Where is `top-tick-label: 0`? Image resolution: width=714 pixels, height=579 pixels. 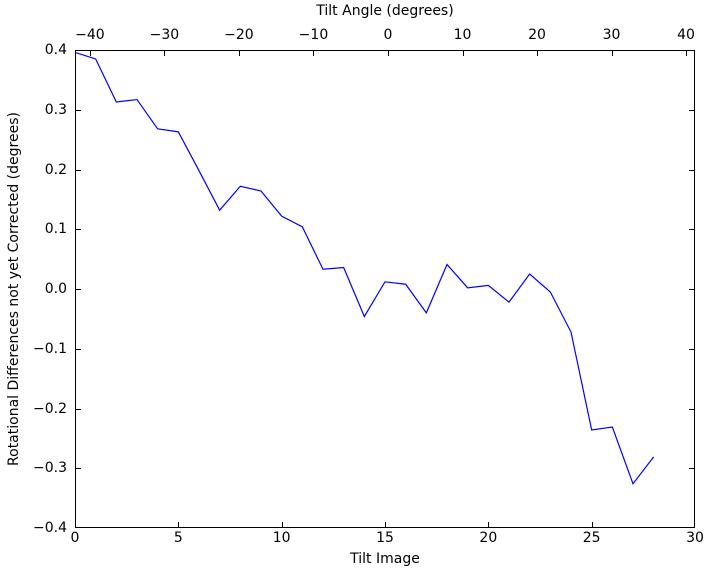
top-tick-label: 0 is located at coordinates (388, 35).